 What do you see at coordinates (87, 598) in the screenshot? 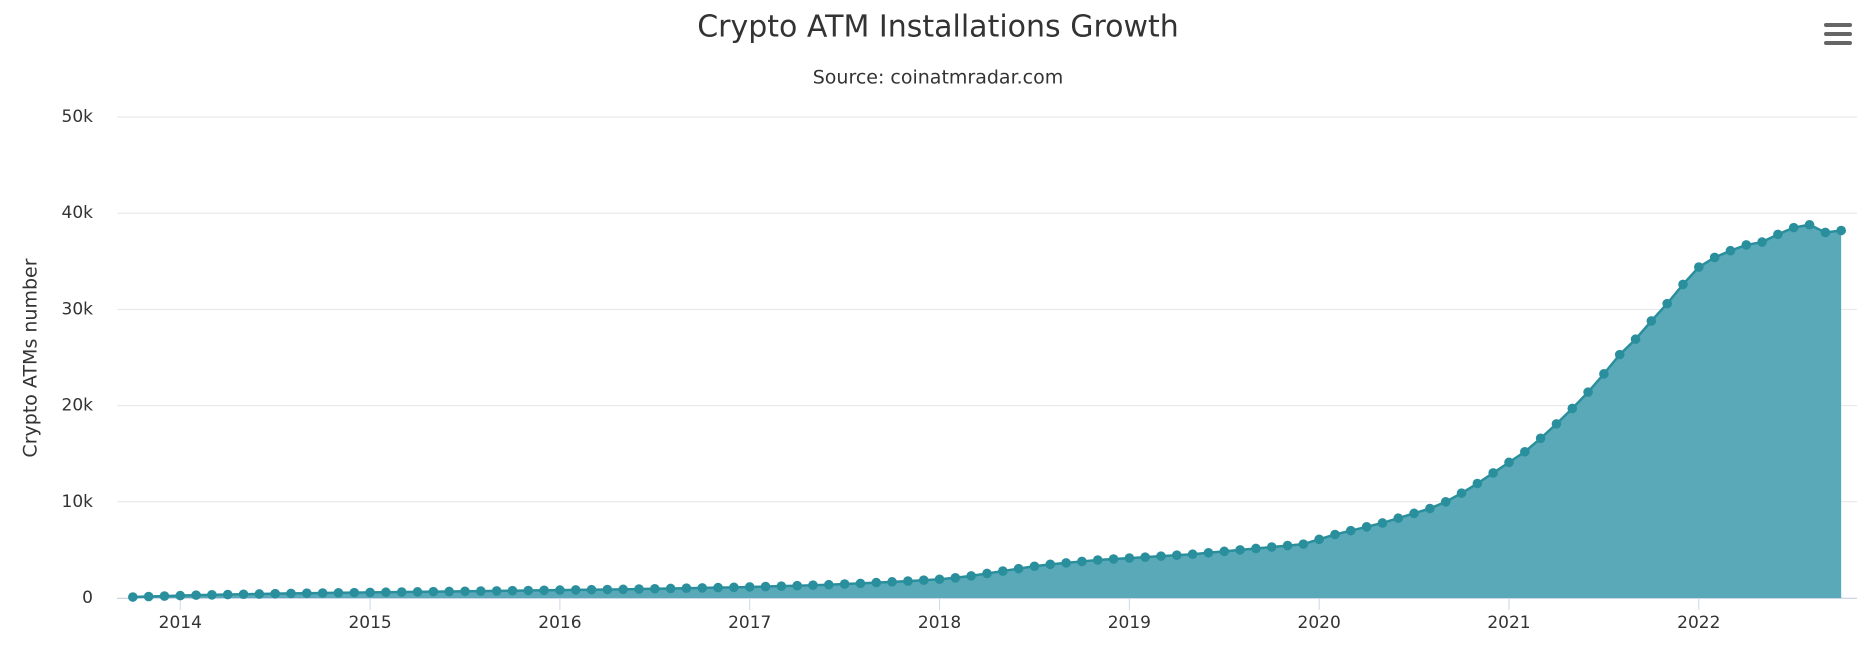
I see `y-tick-label: 0` at bounding box center [87, 598].